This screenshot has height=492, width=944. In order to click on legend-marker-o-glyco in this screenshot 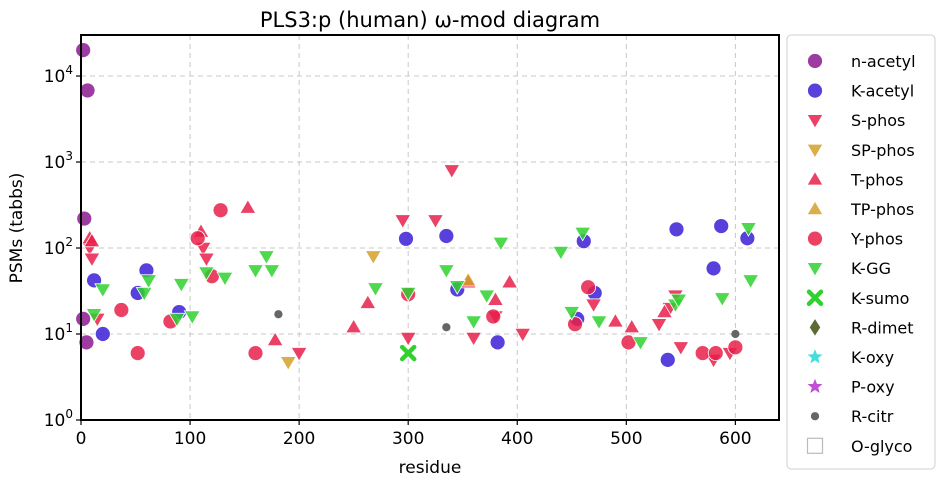, I will do `click(815, 445)`.